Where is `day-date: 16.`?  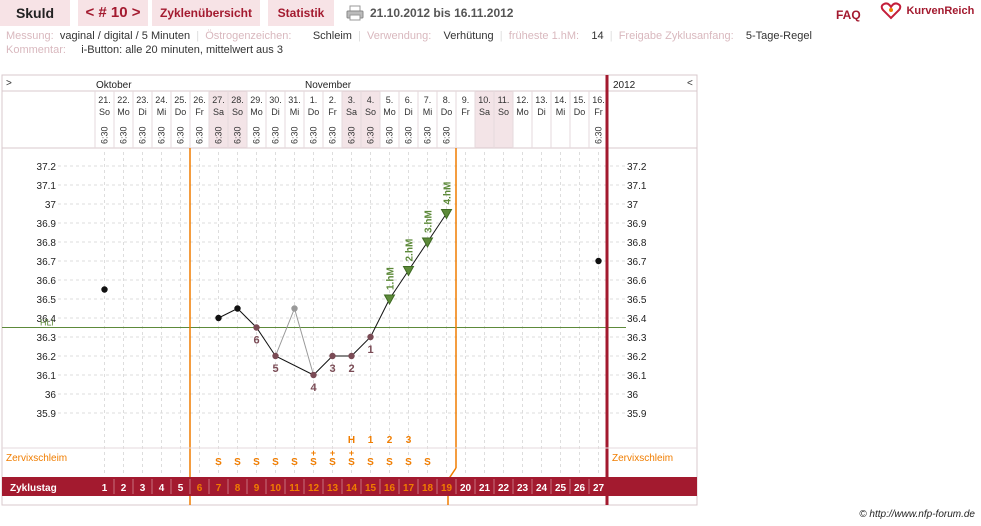
day-date: 16. is located at coordinates (598, 100).